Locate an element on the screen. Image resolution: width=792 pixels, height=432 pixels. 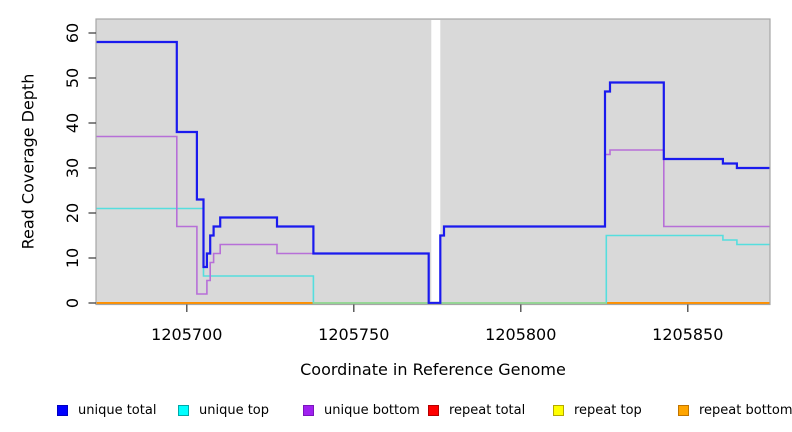
y-tick-label: 60 is located at coordinates (72, 33).